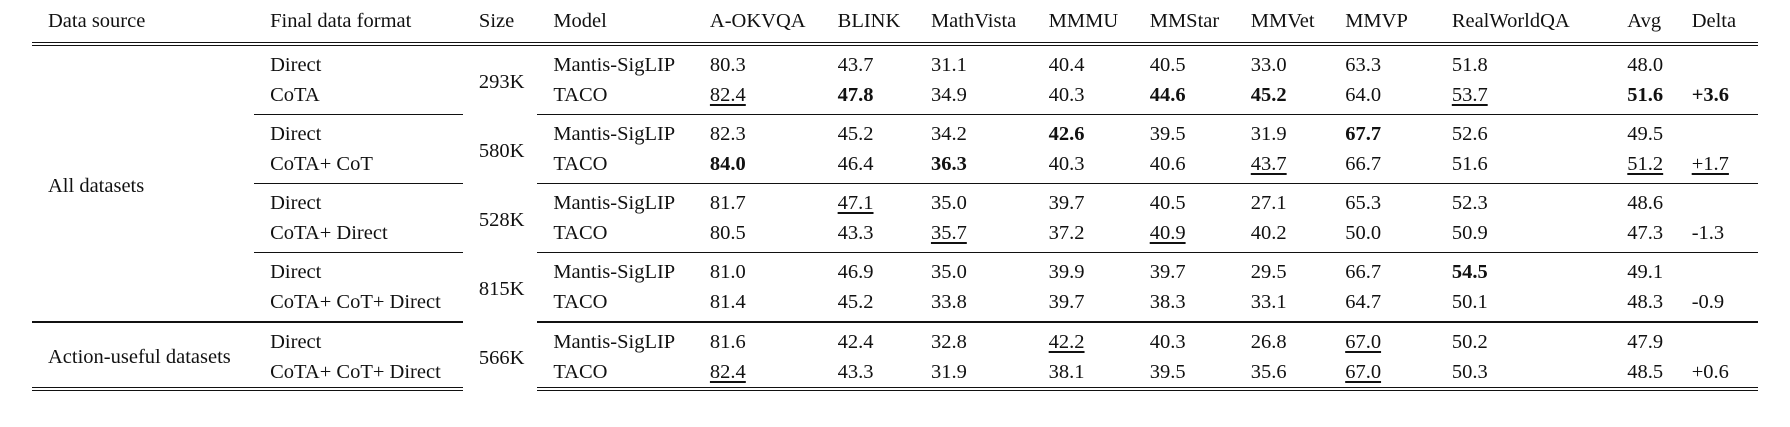  Describe the element at coordinates (1167, 302) in the screenshot. I see `score-value: 38.3` at that location.